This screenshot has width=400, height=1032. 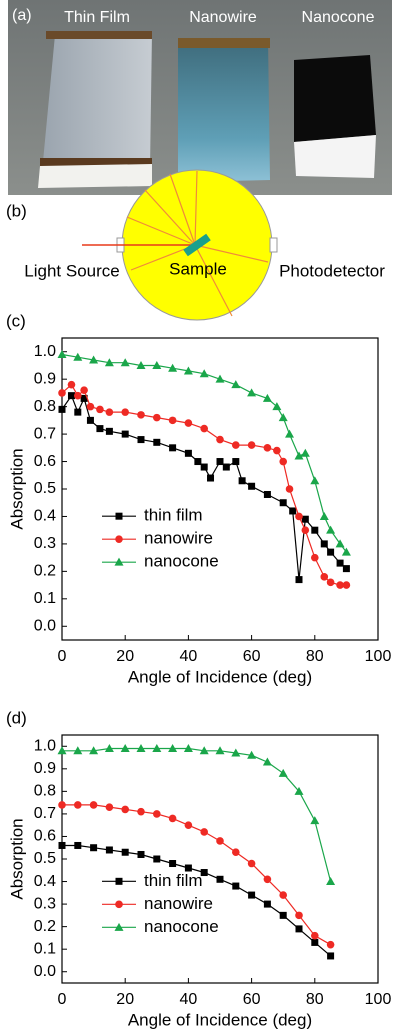 I want to click on y-tick-label: 1.0, so click(x=45, y=351).